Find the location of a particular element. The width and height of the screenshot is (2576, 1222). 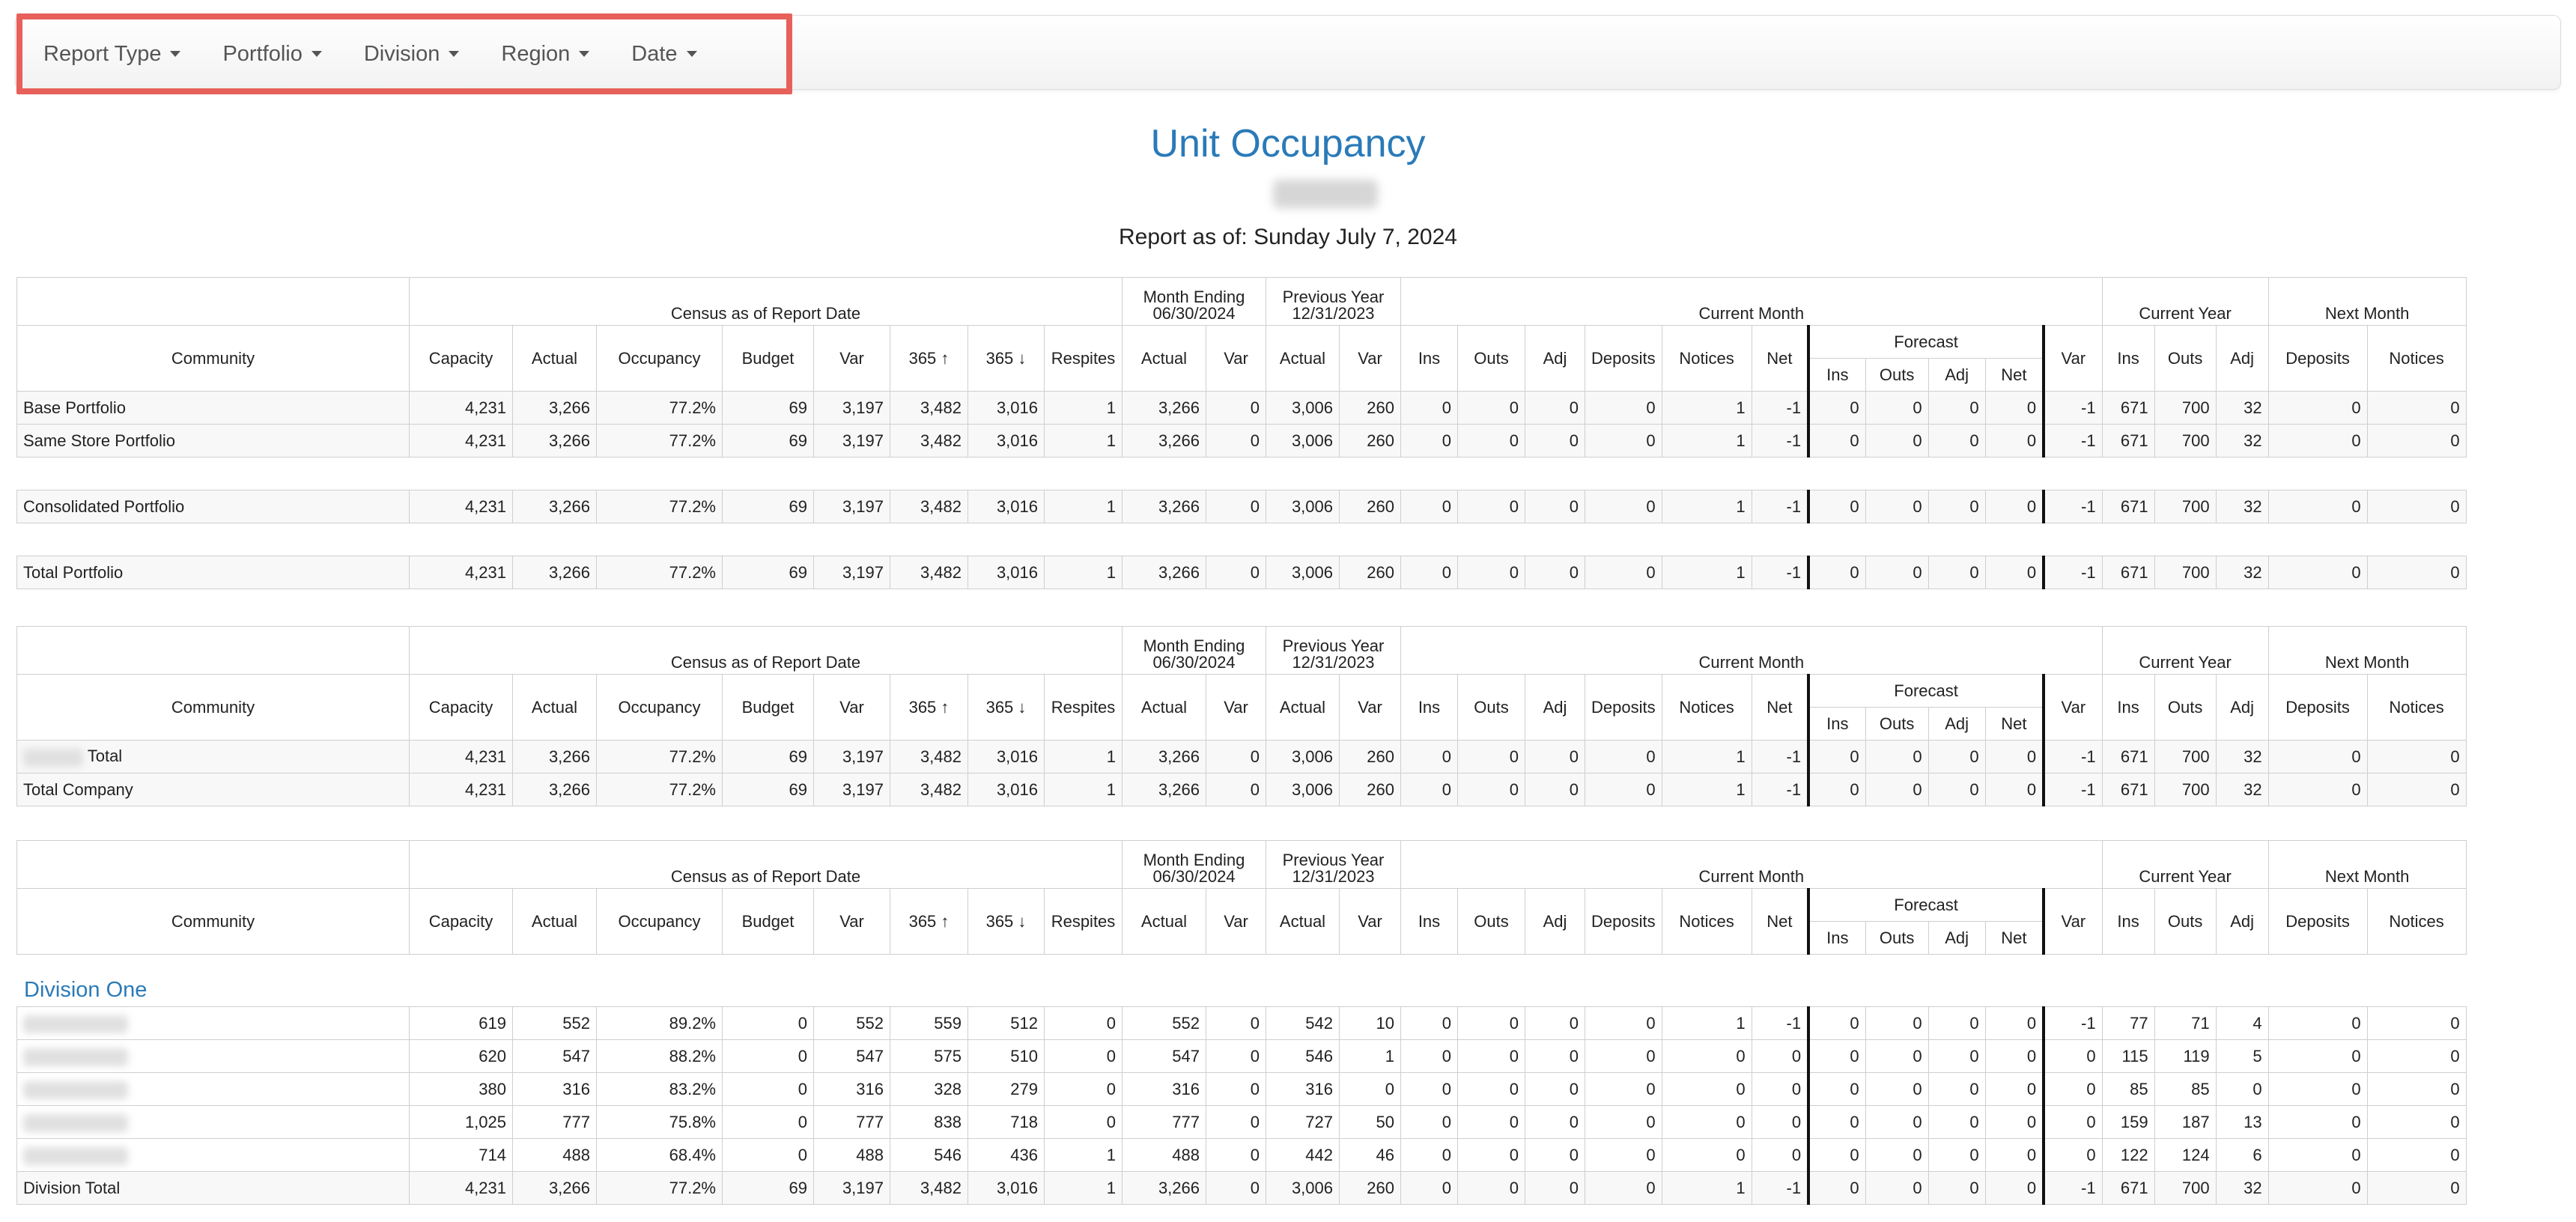

value-cell: 3,482 is located at coordinates (929, 789).